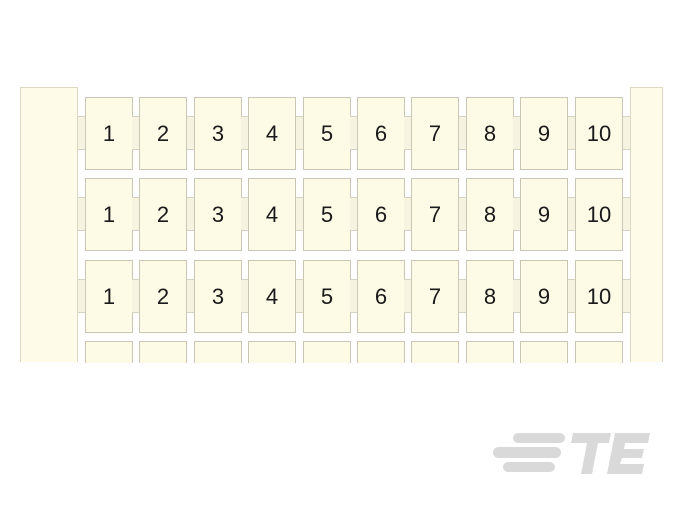 The image size is (700, 525). What do you see at coordinates (646, 224) in the screenshot?
I see `right-rail` at bounding box center [646, 224].